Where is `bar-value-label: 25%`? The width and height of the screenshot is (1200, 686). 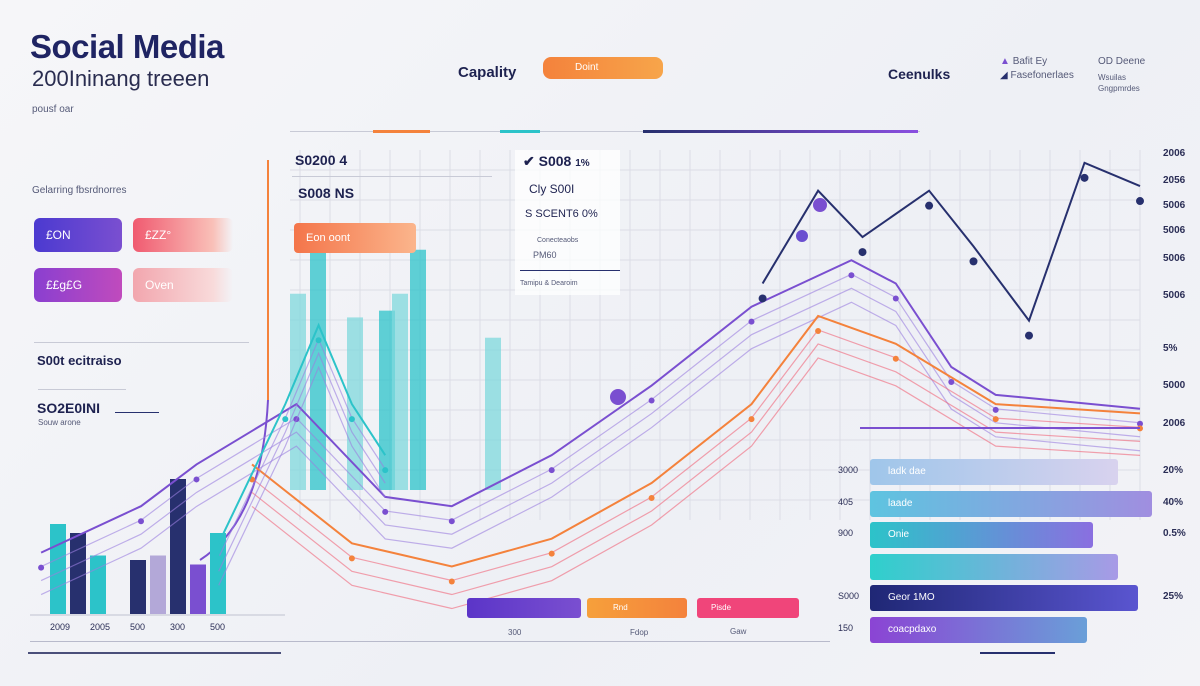 bar-value-label: 25% is located at coordinates (1173, 596).